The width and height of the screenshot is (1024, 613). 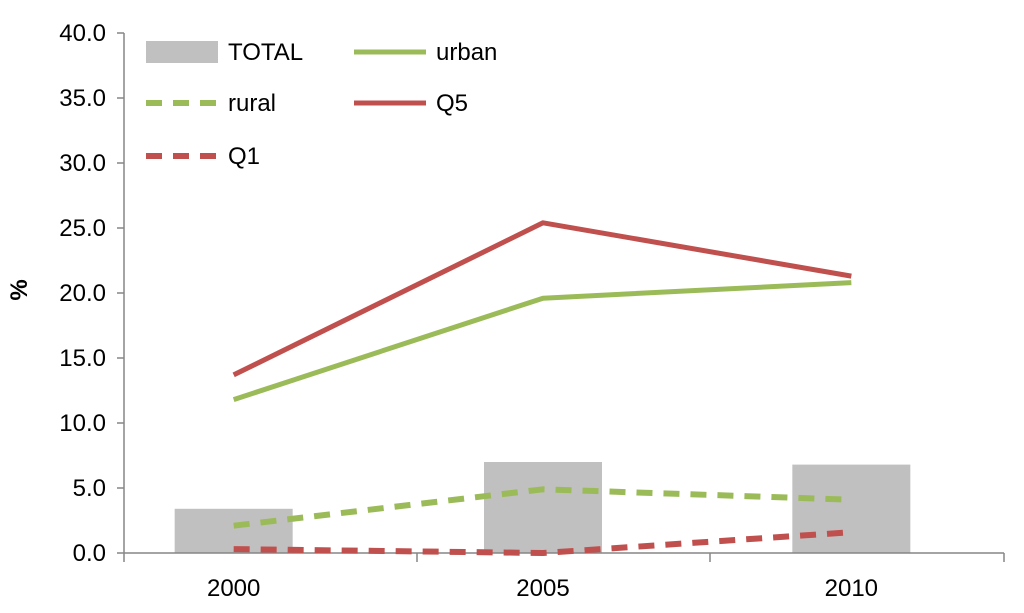 What do you see at coordinates (233, 588) in the screenshot?
I see `x-tick-label-2000: 2000` at bounding box center [233, 588].